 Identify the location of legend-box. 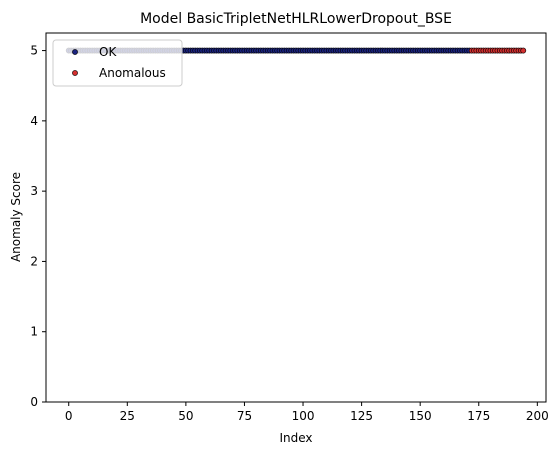
(117, 63).